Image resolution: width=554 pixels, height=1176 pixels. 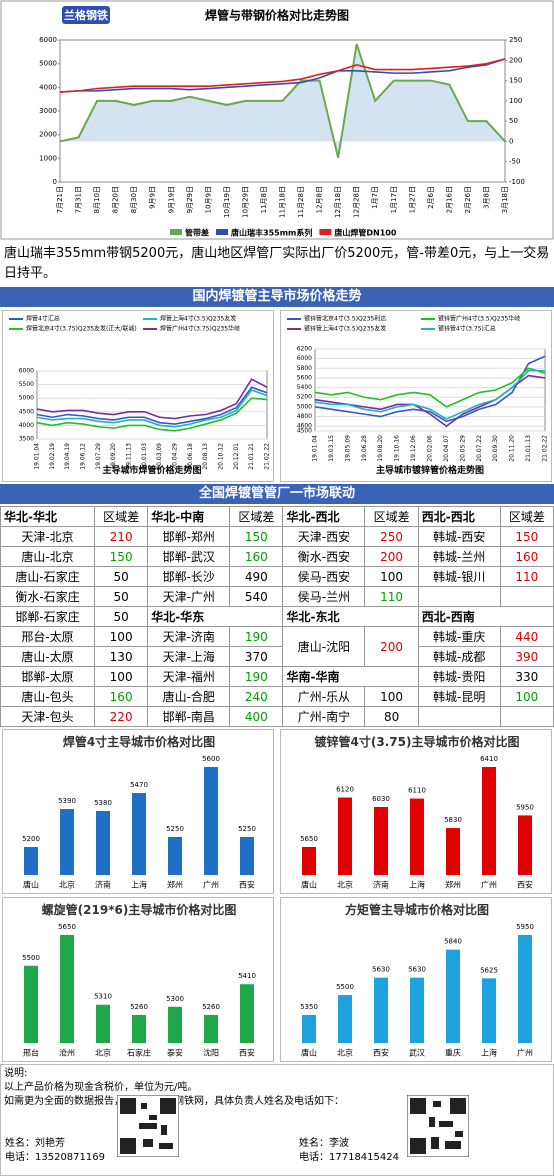 I want to click on x-tick-label: 20.12.01, so click(x=236, y=456).